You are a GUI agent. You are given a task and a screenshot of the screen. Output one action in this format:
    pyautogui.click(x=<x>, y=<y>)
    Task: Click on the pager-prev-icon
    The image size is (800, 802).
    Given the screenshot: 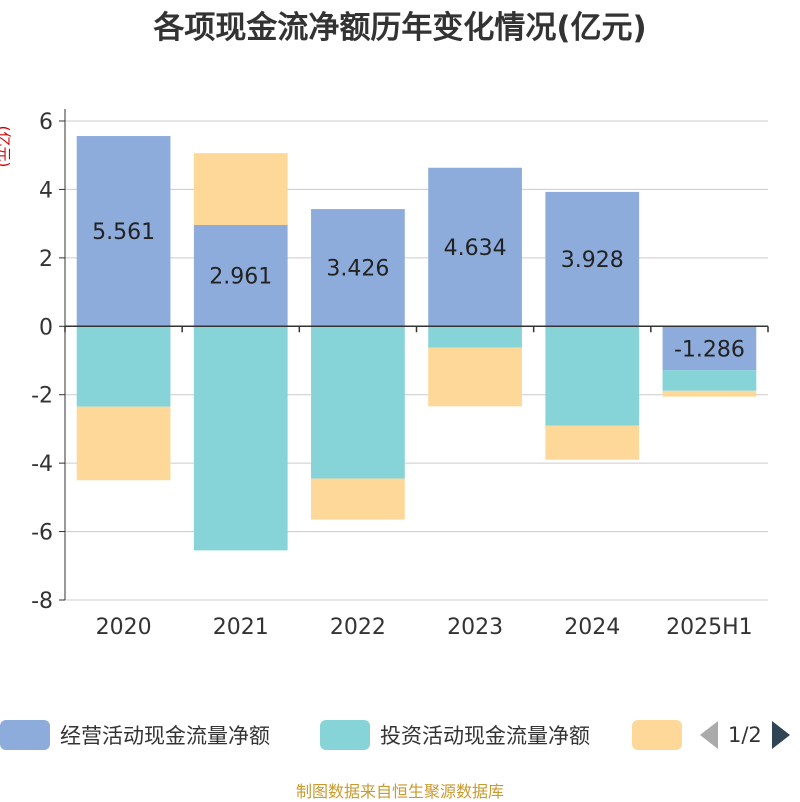 What is the action you would take?
    pyautogui.click(x=709, y=735)
    